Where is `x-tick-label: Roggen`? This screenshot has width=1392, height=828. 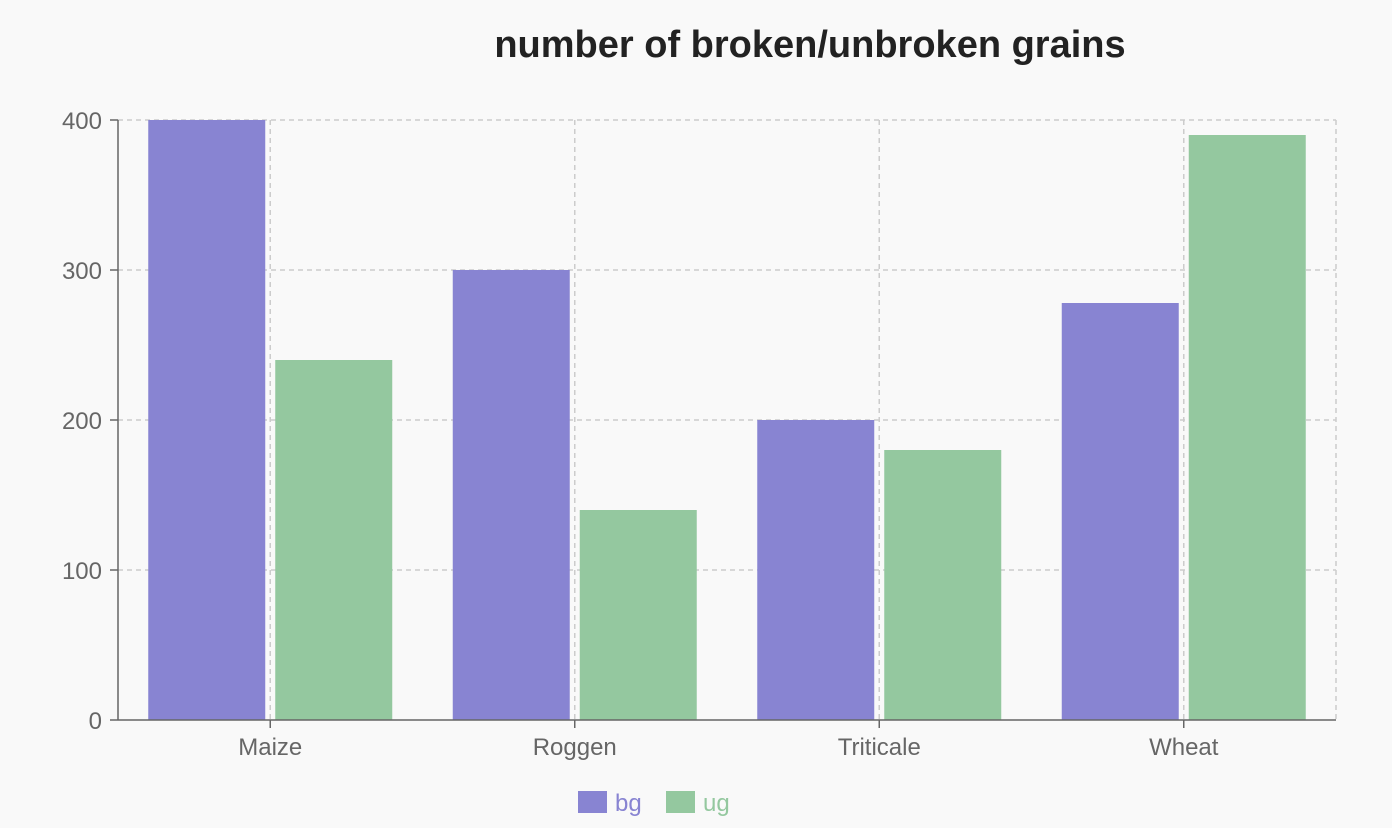
x-tick-label: Roggen is located at coordinates (575, 747).